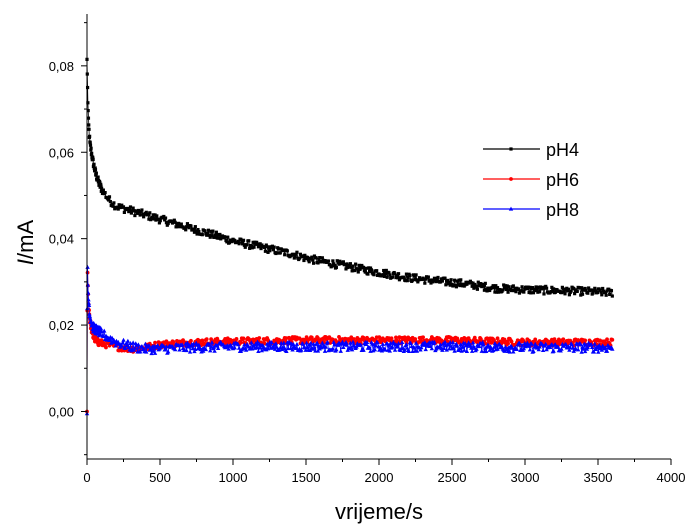 The height and width of the screenshot is (528, 697). I want to click on y-tick-label: 0,00, so click(61, 411).